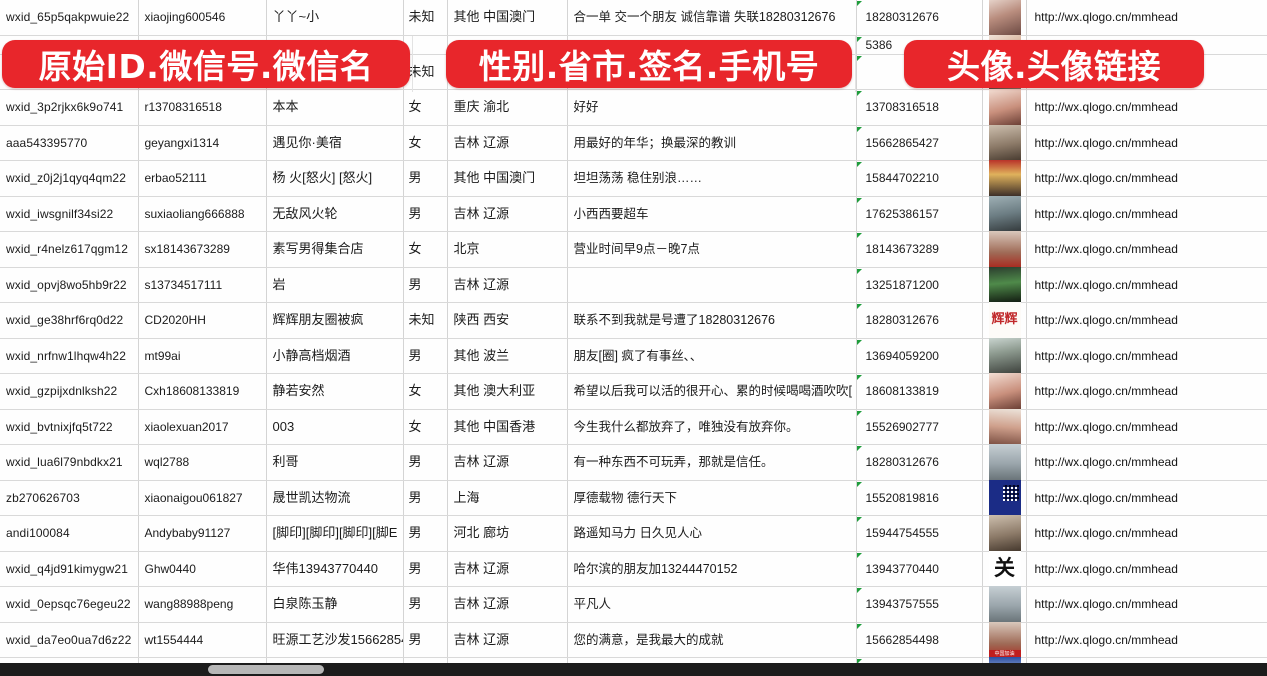 This screenshot has height=676, width=1267. Describe the element at coordinates (69, 356) in the screenshot. I see `cell-orig-id: wxid_nrfnw1lhqw4h22` at that location.